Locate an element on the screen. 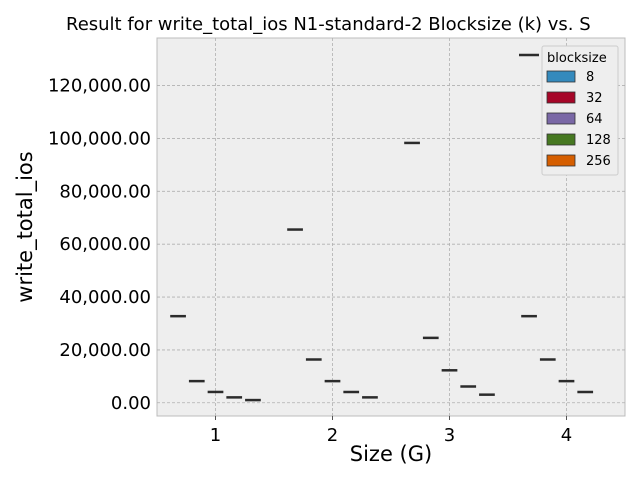 This screenshot has width=640, height=480. legend-label-8: 8 is located at coordinates (590, 77).